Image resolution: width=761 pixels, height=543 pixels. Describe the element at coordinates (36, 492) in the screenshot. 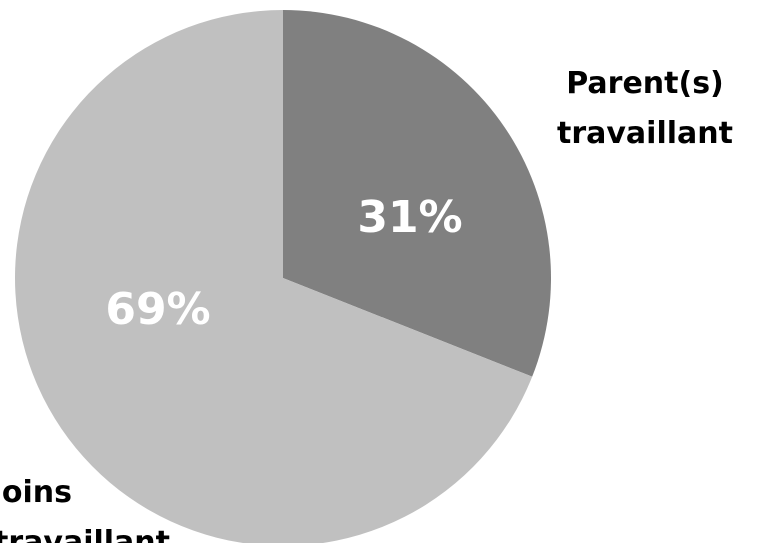

I see `category-label-slice-1-line-1: Moins` at that location.